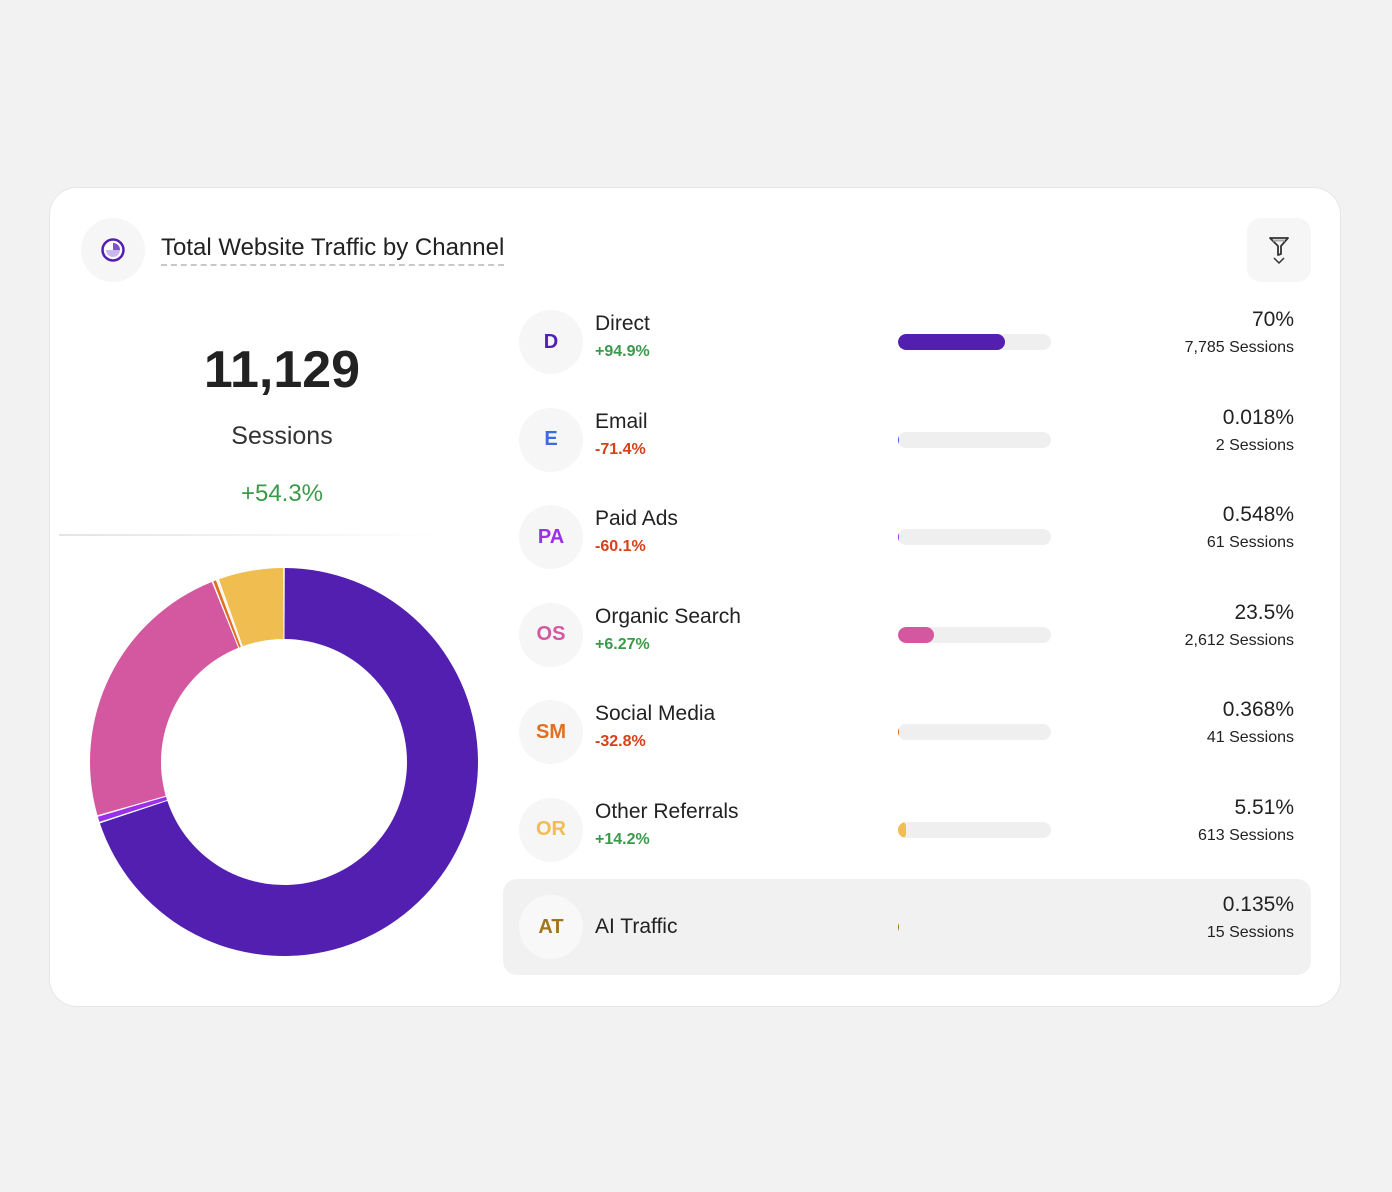 This screenshot has height=1192, width=1392. Describe the element at coordinates (132, 809) in the screenshot. I see `donut-slice-paid-ads` at that location.